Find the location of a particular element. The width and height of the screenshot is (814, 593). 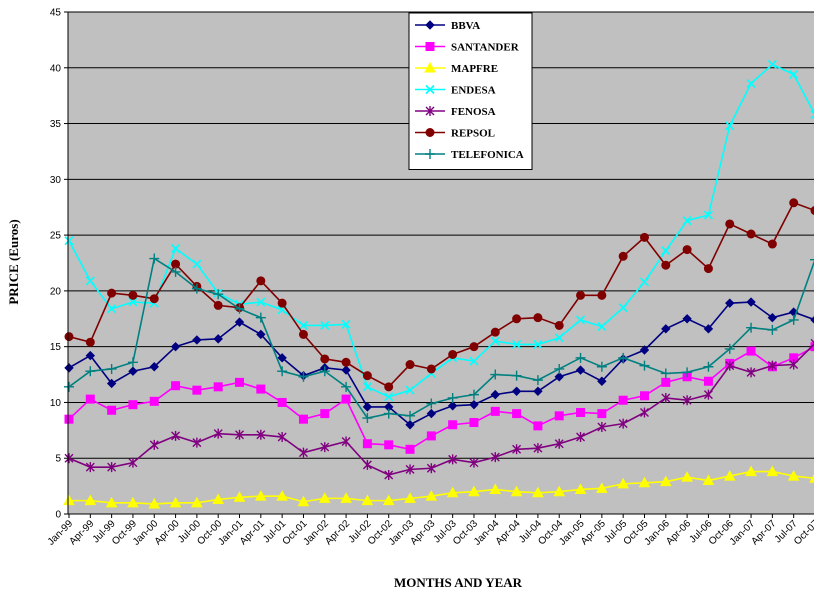

x-tick-label: Apr-01 is located at coordinates (252, 532).